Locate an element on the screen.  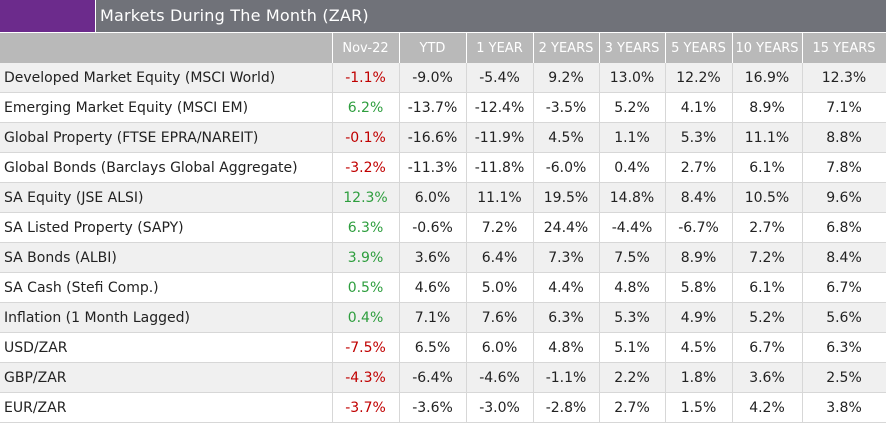
return-cell: -5.4% is located at coordinates (500, 78).